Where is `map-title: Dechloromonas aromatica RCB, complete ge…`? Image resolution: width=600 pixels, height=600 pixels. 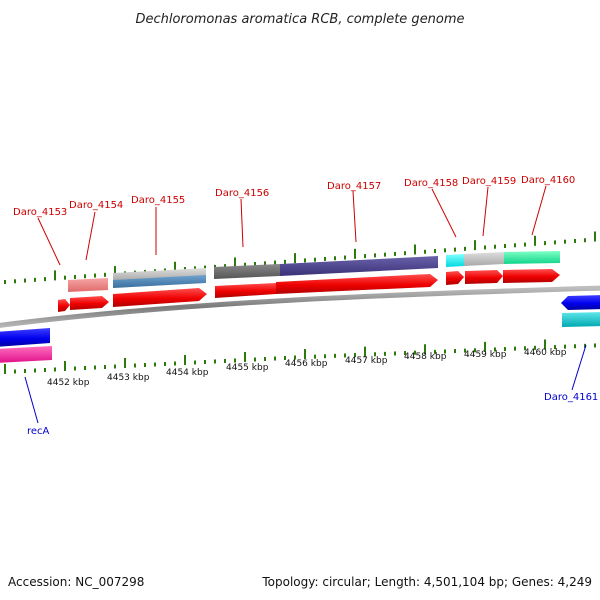
map-title: Dechloromonas aromatica RCB, complete ge… is located at coordinates (299, 19).